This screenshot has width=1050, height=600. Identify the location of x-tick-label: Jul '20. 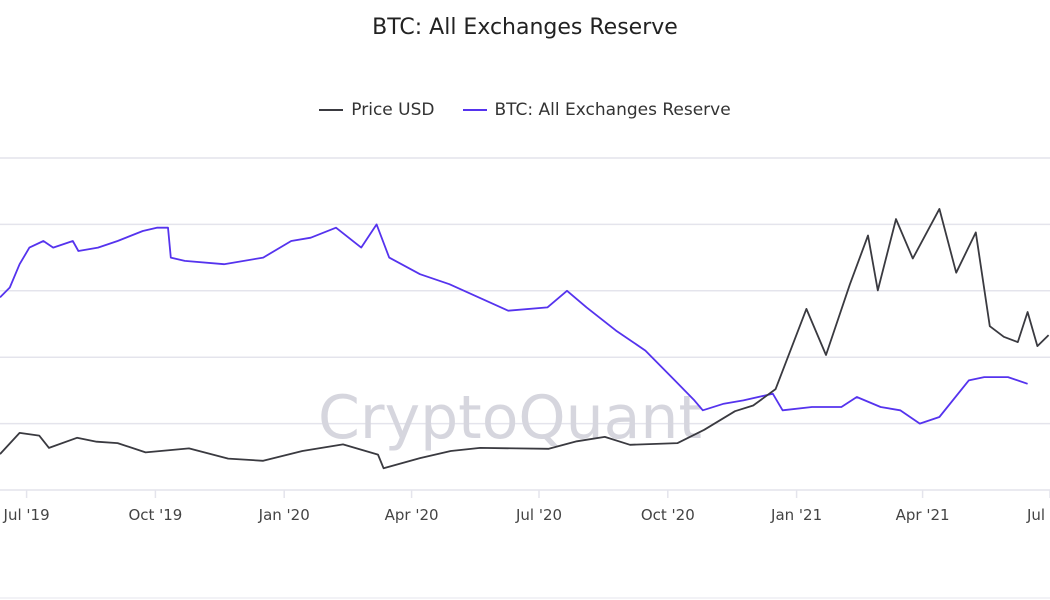
(538, 515).